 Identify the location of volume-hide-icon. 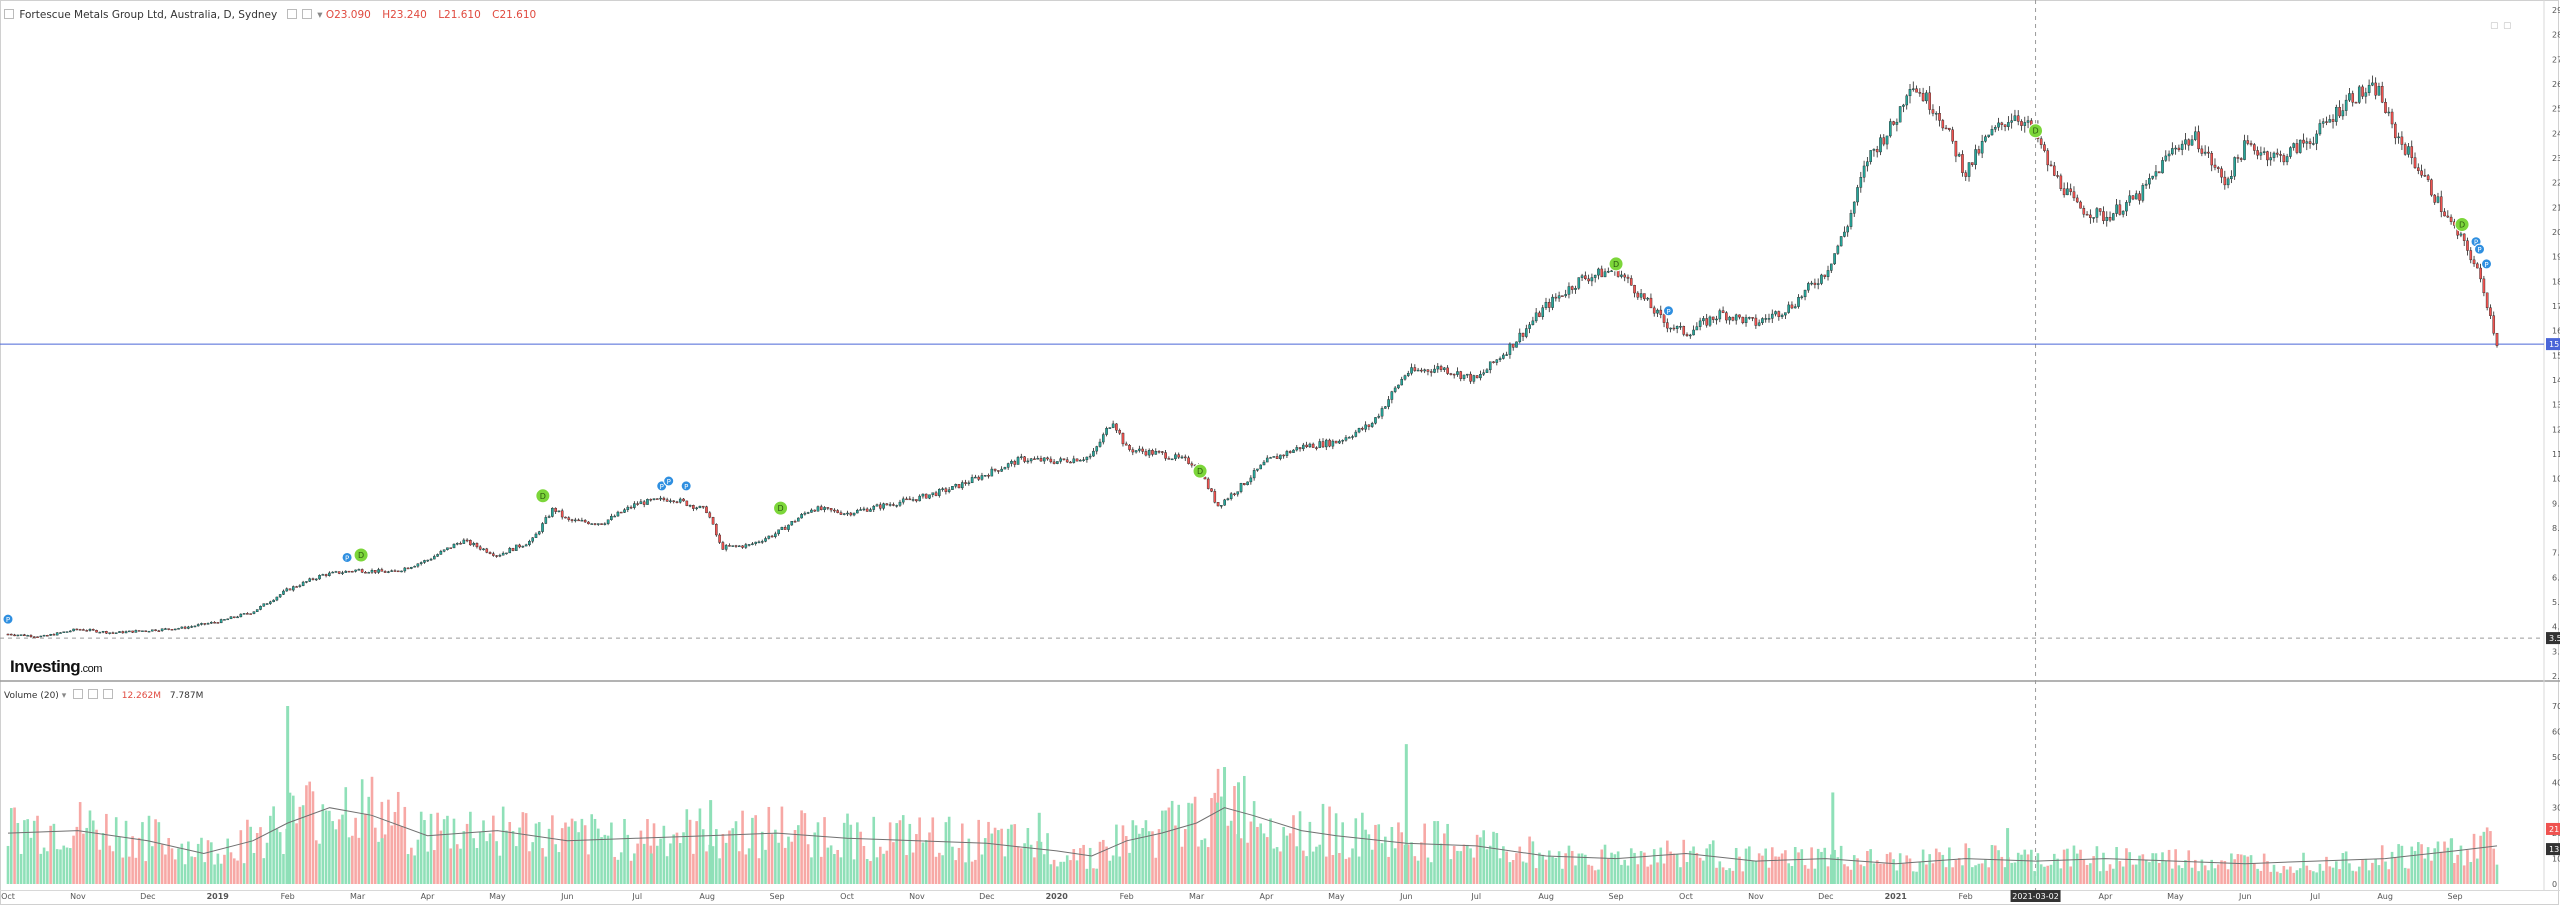
(92, 694).